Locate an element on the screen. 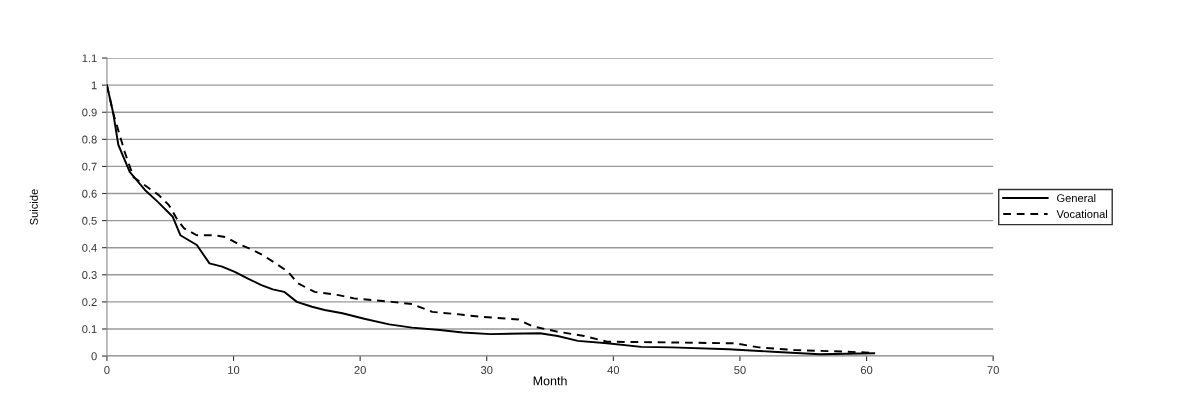 The width and height of the screenshot is (1188, 406). y-tick-label: 0.6 is located at coordinates (89, 193).